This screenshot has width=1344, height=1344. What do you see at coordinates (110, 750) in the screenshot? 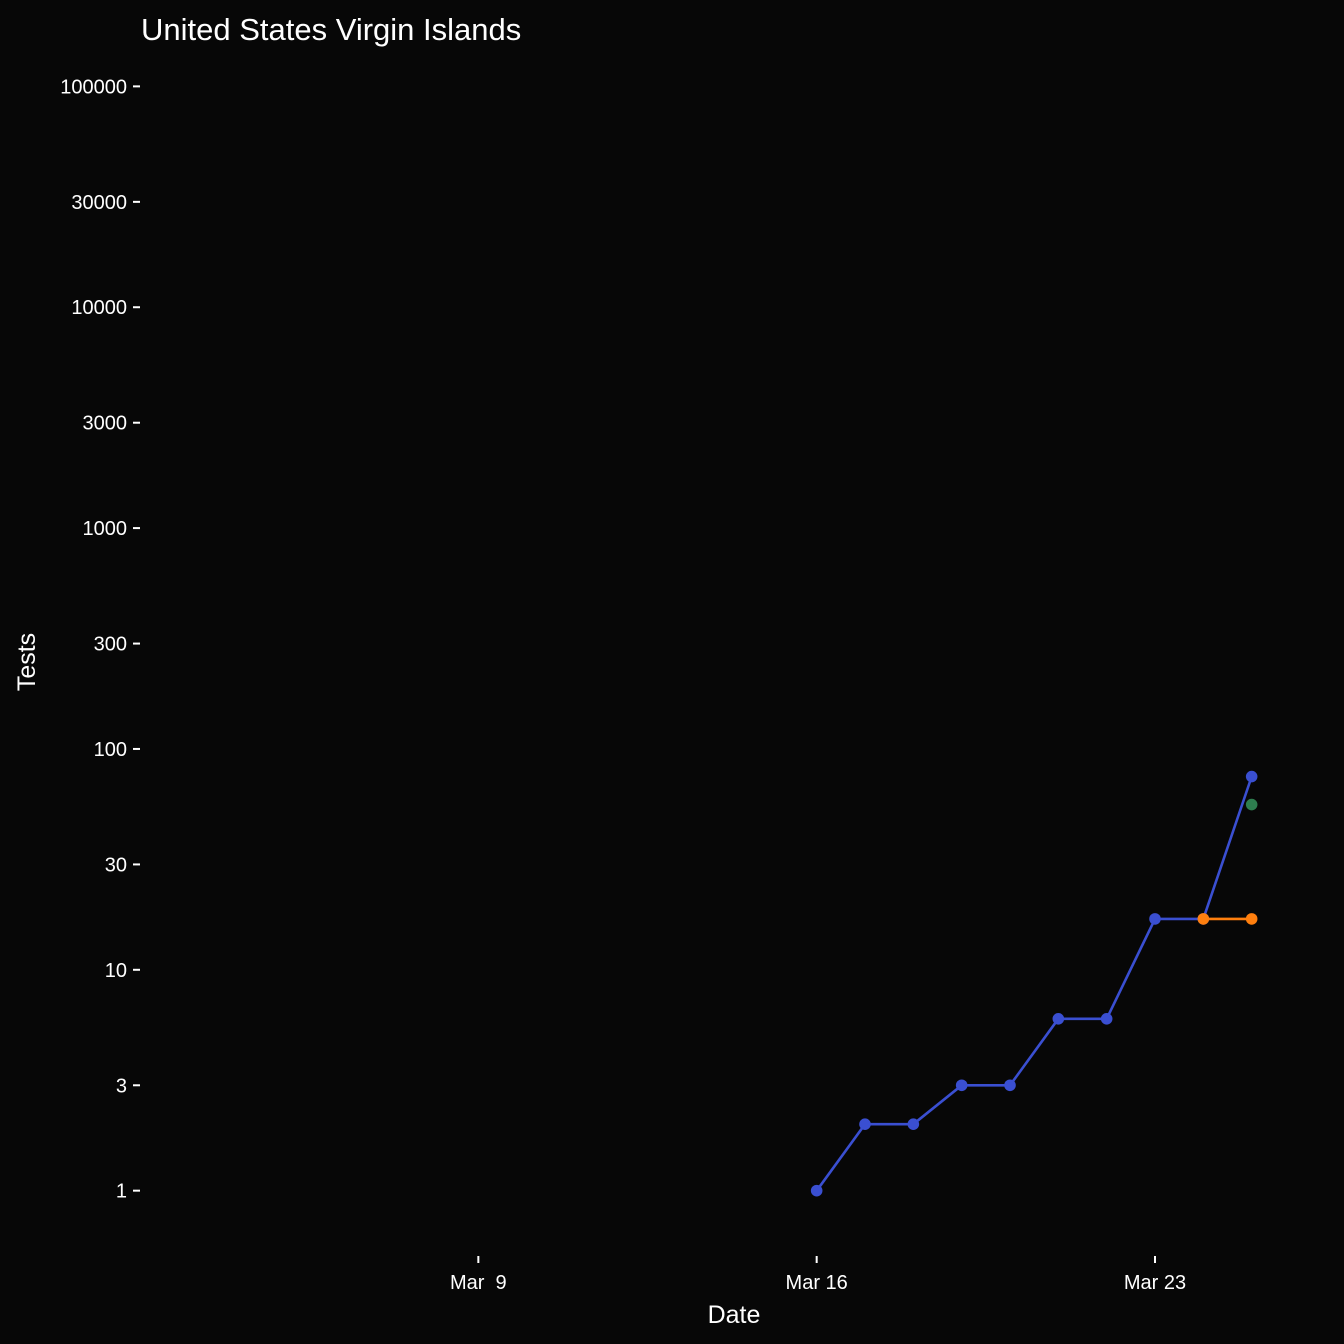
I see `y-tick-label: 100` at bounding box center [110, 750].